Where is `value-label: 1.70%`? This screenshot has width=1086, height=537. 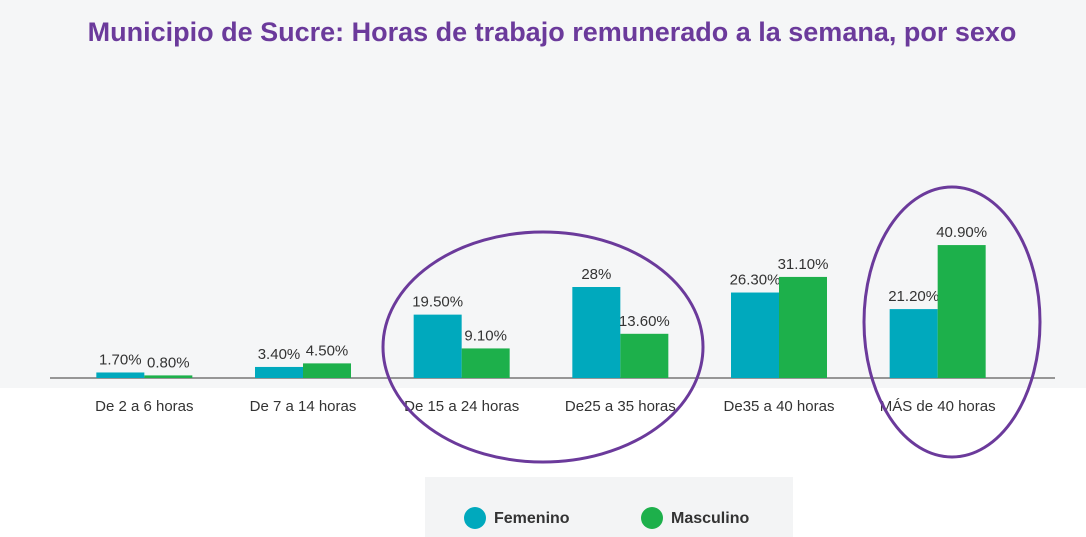
value-label: 1.70% is located at coordinates (120, 359).